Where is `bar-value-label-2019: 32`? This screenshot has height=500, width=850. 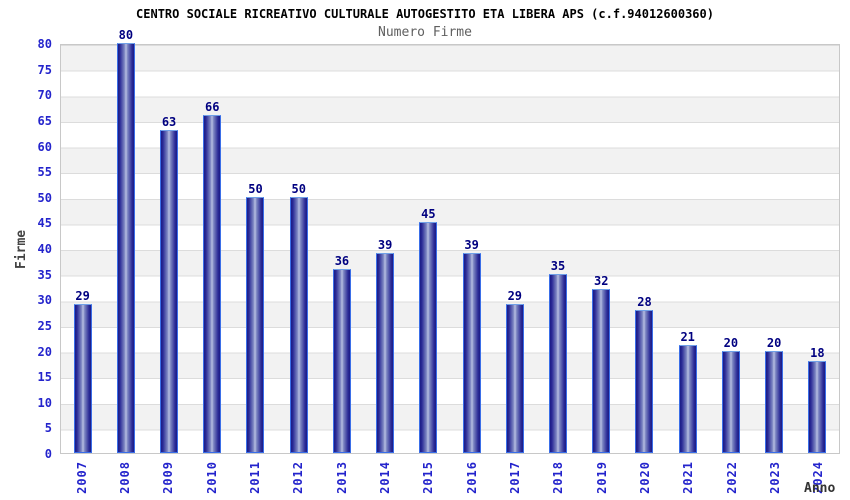 bar-value-label-2019: 32 is located at coordinates (601, 281).